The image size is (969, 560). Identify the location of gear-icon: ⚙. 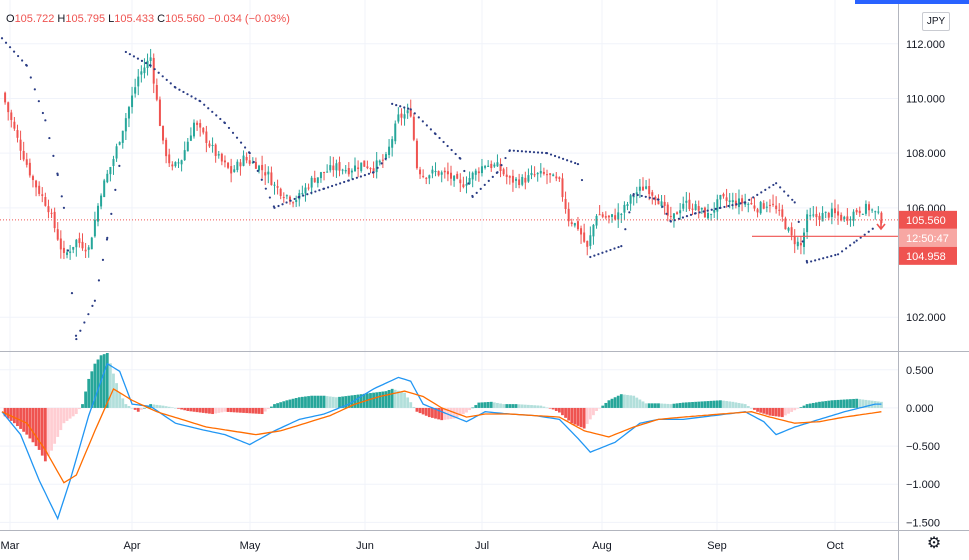
(934, 543).